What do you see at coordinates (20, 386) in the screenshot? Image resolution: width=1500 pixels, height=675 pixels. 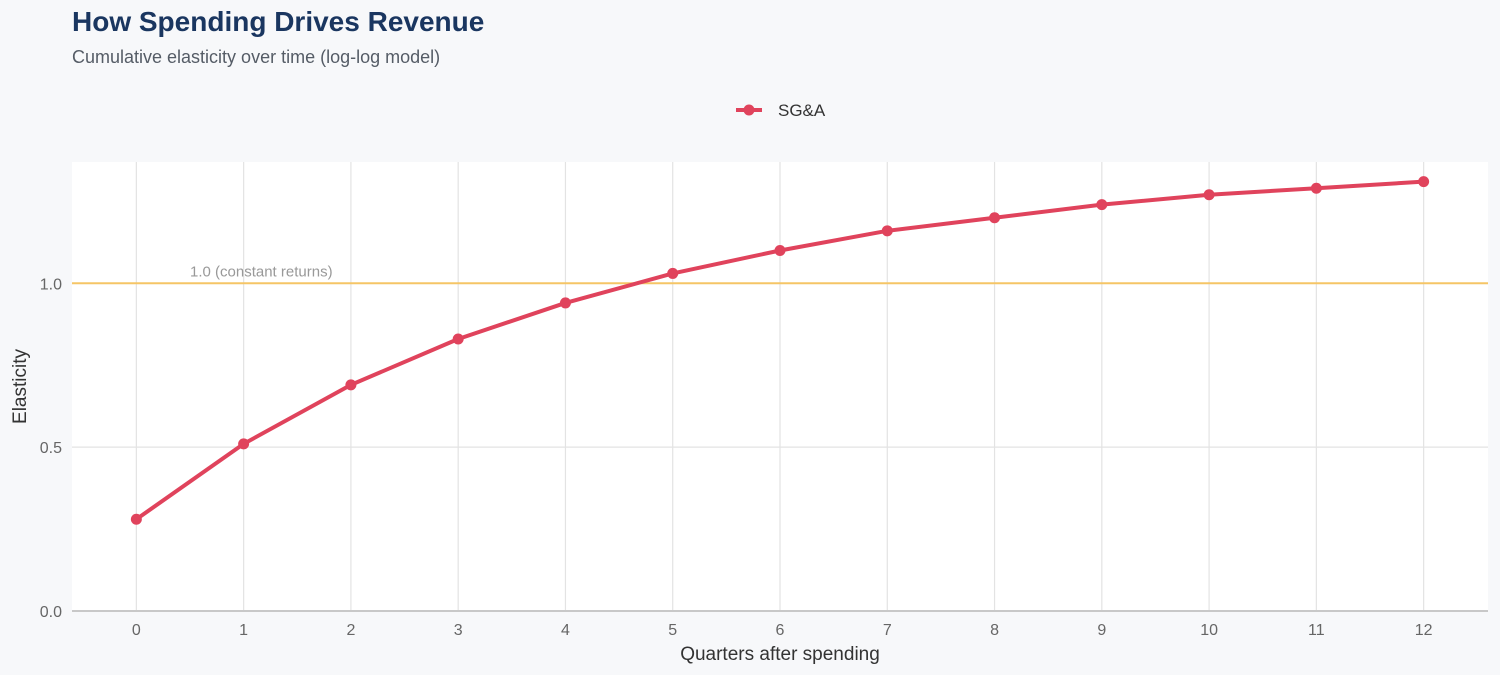 I see `y-axis-title: Elasticity` at bounding box center [20, 386].